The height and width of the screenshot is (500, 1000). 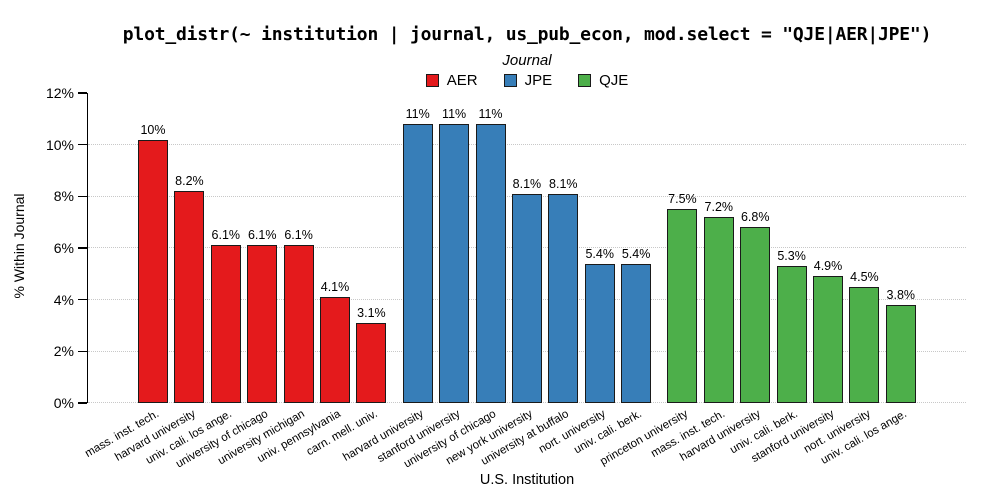 I want to click on bar-value-label: 5.3%, so click(x=791, y=256).